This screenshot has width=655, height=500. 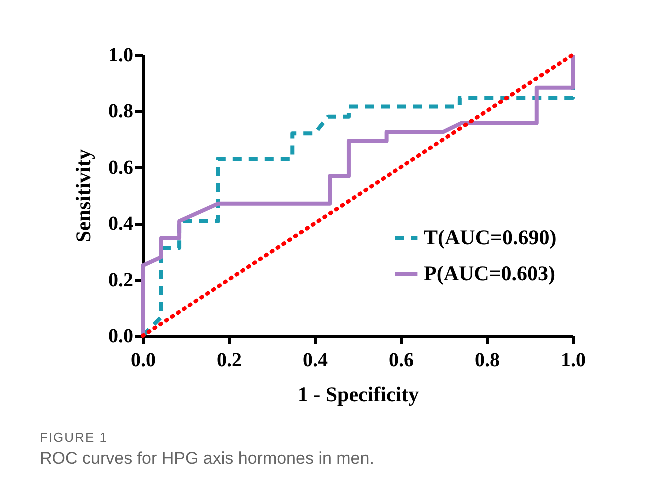 What do you see at coordinates (359, 394) in the screenshot?
I see `x-axis-title: 1 - Specificity` at bounding box center [359, 394].